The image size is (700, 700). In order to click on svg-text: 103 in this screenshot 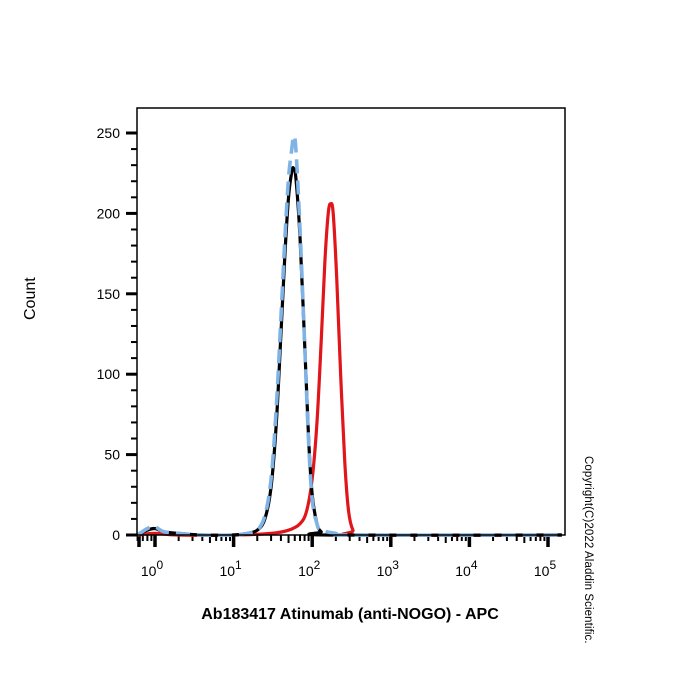, I will do `click(388, 568)`.